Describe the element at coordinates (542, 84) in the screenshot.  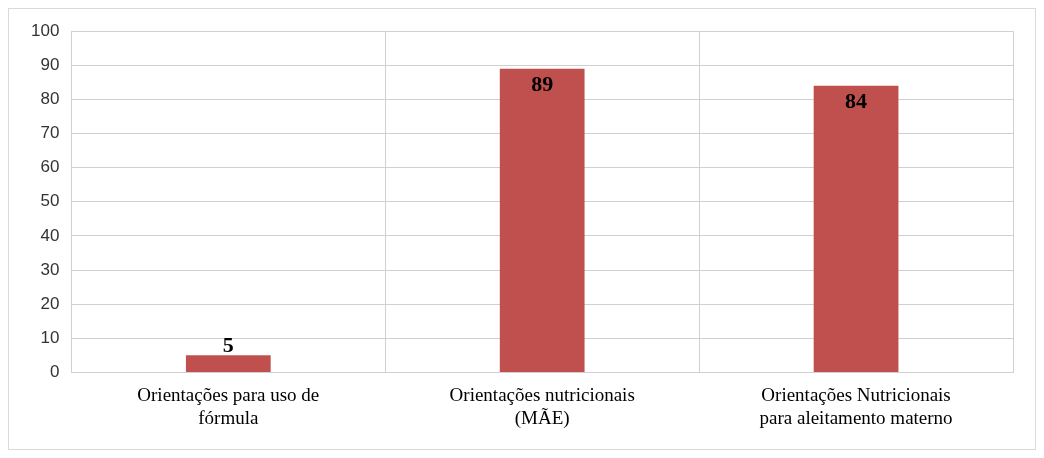
I see `data-label: 89` at that location.